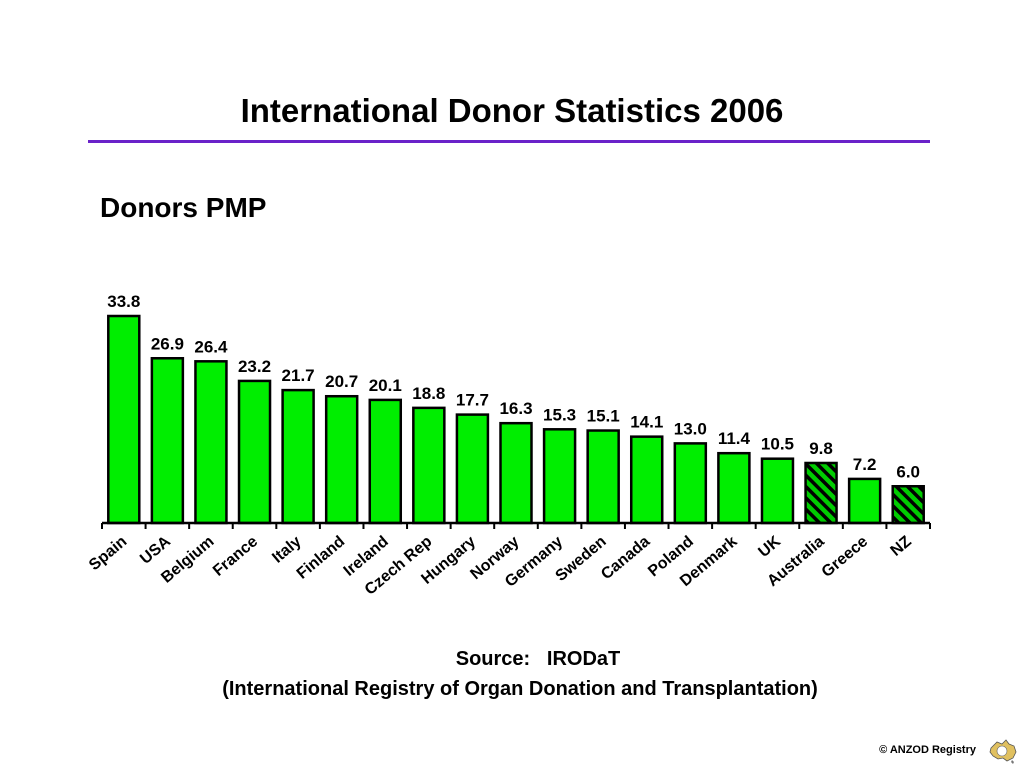  I want to click on category-label-usa: USA, so click(155, 550).